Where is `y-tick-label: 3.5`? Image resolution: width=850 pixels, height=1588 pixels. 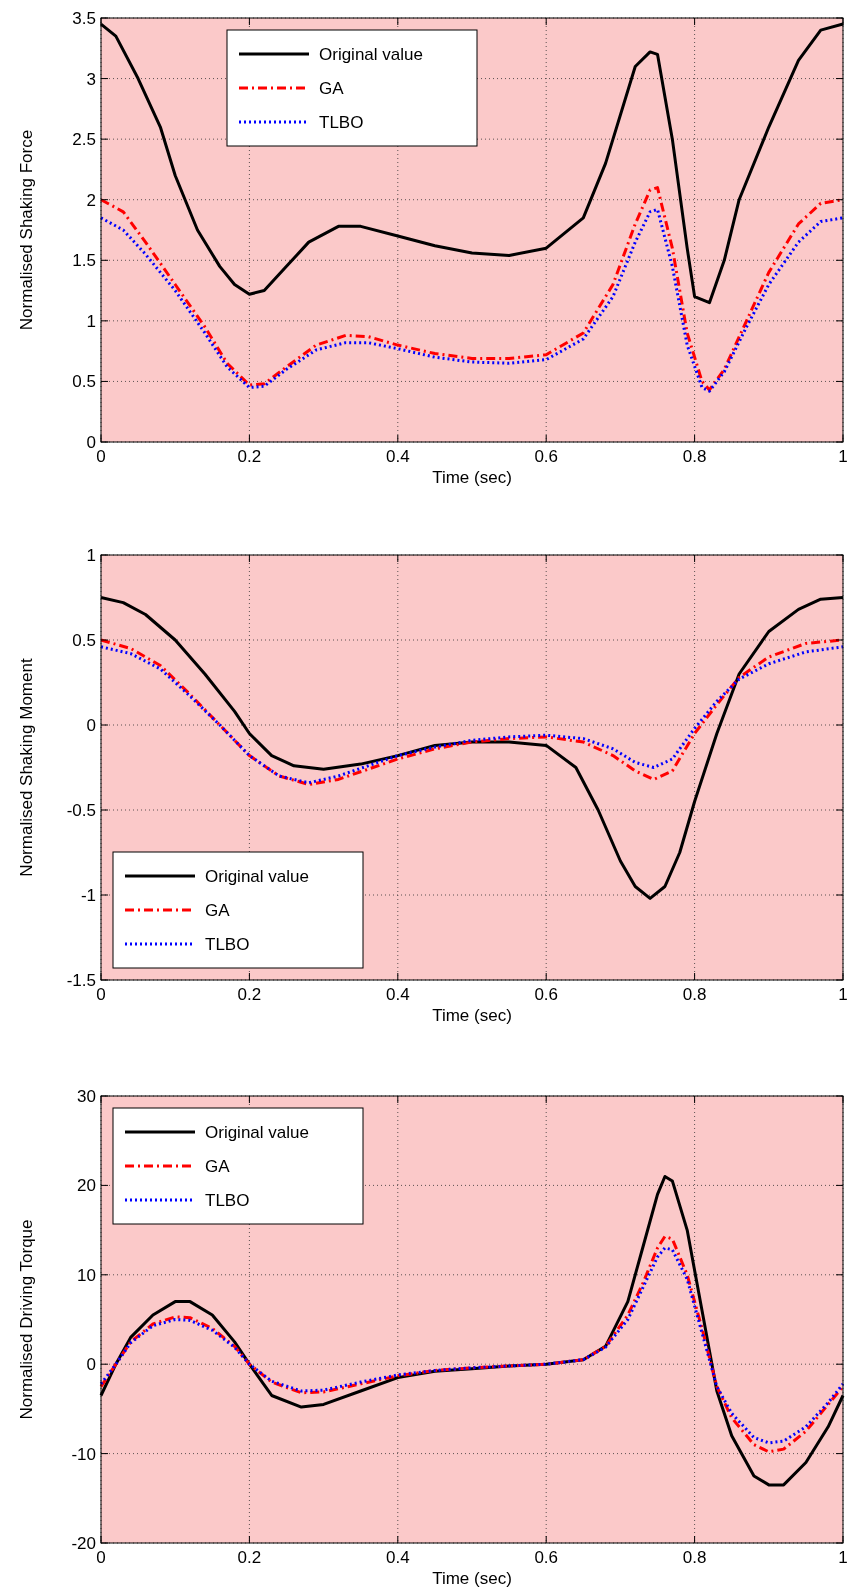
y-tick-label: 3.5 is located at coordinates (84, 18).